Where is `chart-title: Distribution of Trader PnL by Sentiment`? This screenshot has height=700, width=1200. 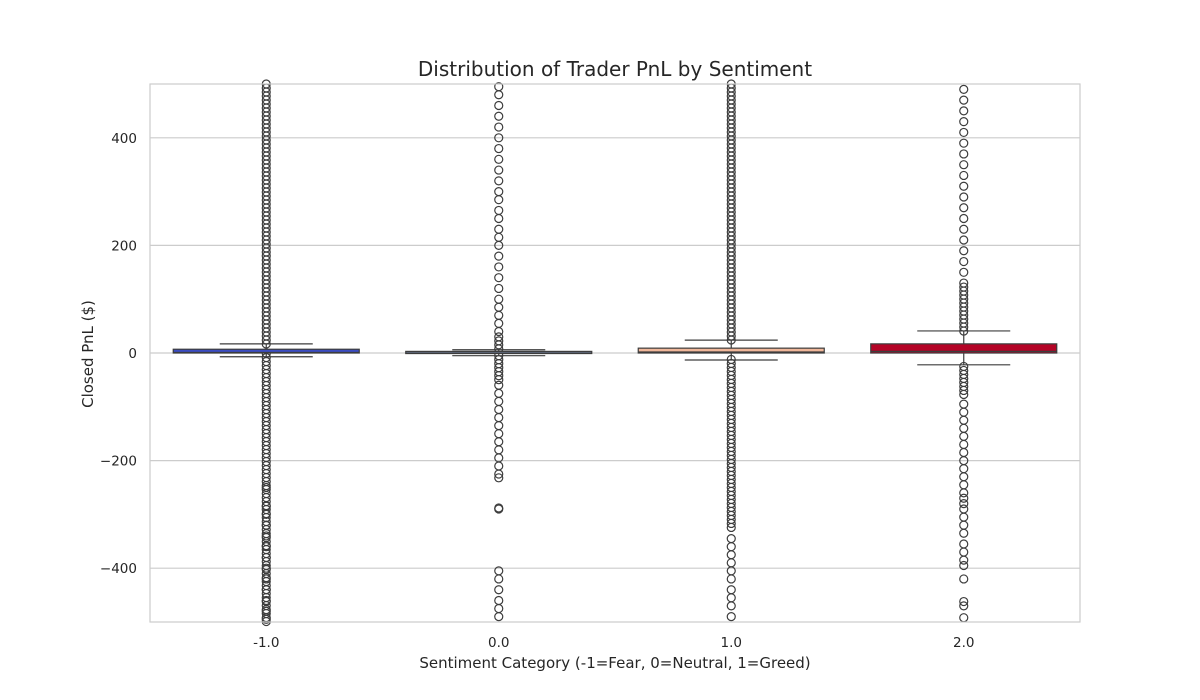 chart-title: Distribution of Trader PnL by Sentiment is located at coordinates (615, 69).